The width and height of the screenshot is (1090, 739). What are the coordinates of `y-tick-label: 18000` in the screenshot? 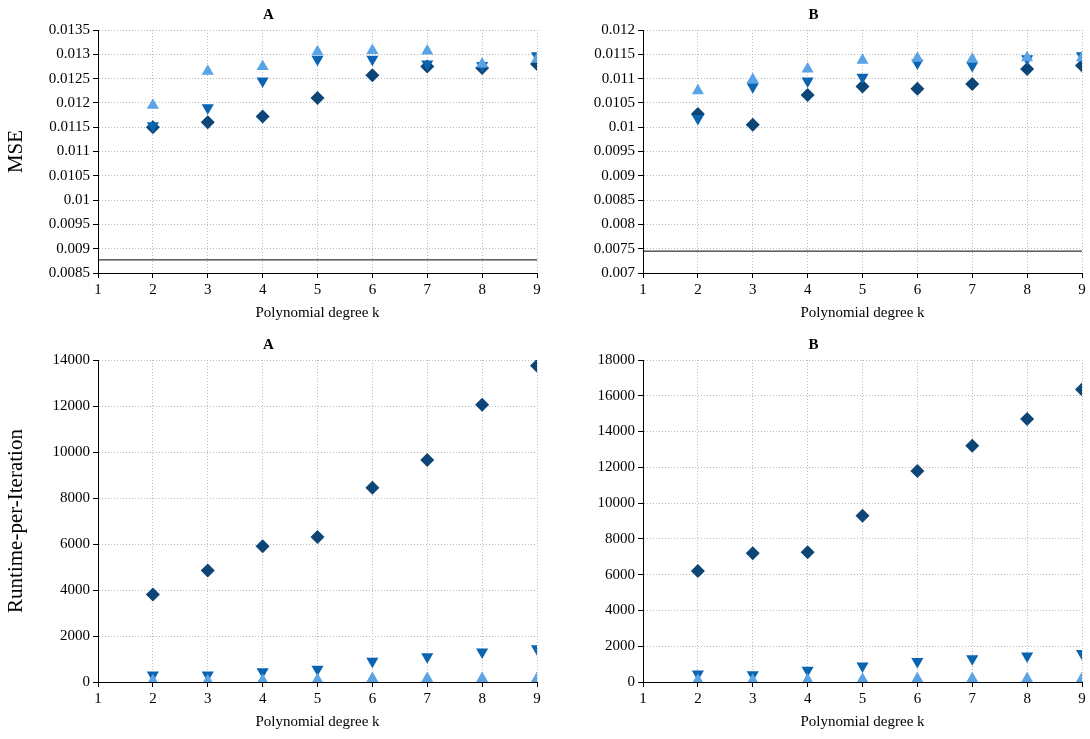 It's located at (616, 358).